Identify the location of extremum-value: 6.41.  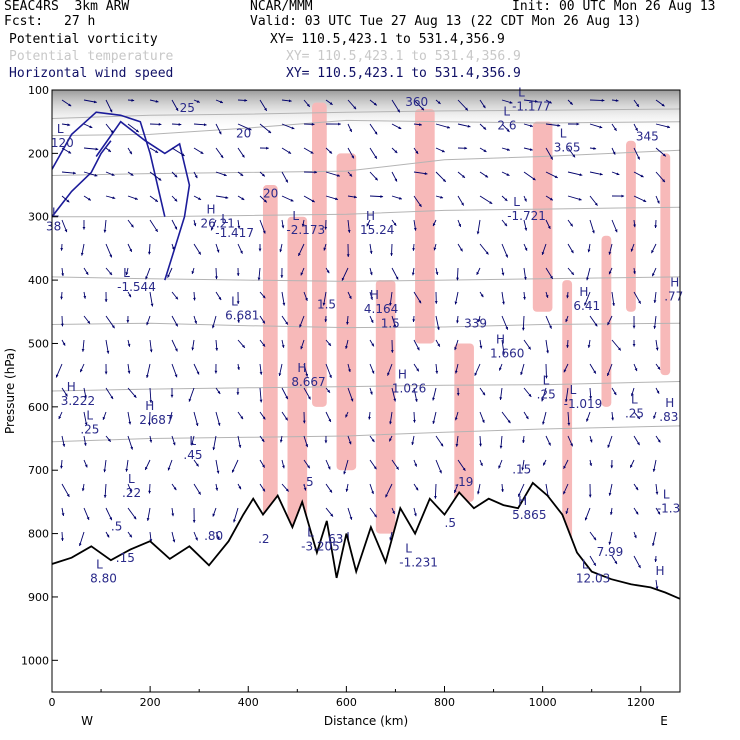
(586, 306).